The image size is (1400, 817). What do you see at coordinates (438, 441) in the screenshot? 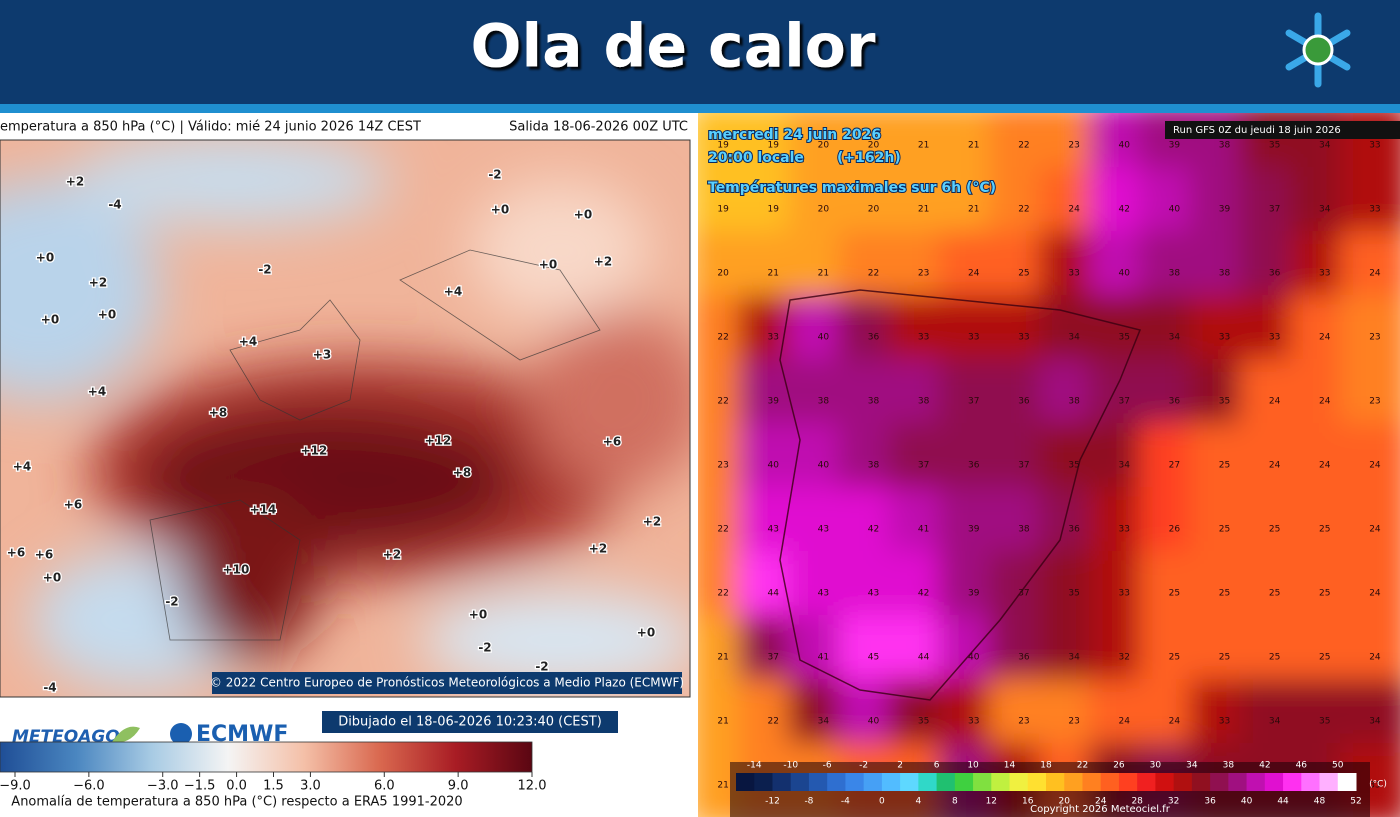
I see `contour-label: +12` at bounding box center [438, 441].